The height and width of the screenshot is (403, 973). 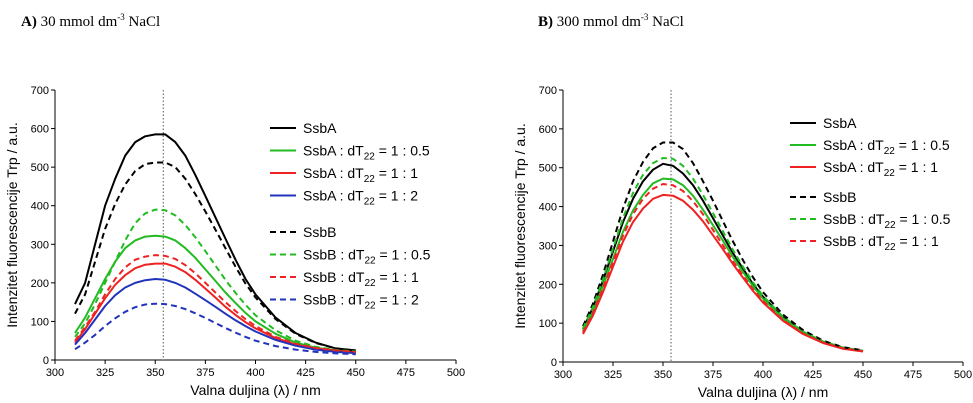 I want to click on panel-a-text: 30 mmol dm, so click(x=79, y=22).